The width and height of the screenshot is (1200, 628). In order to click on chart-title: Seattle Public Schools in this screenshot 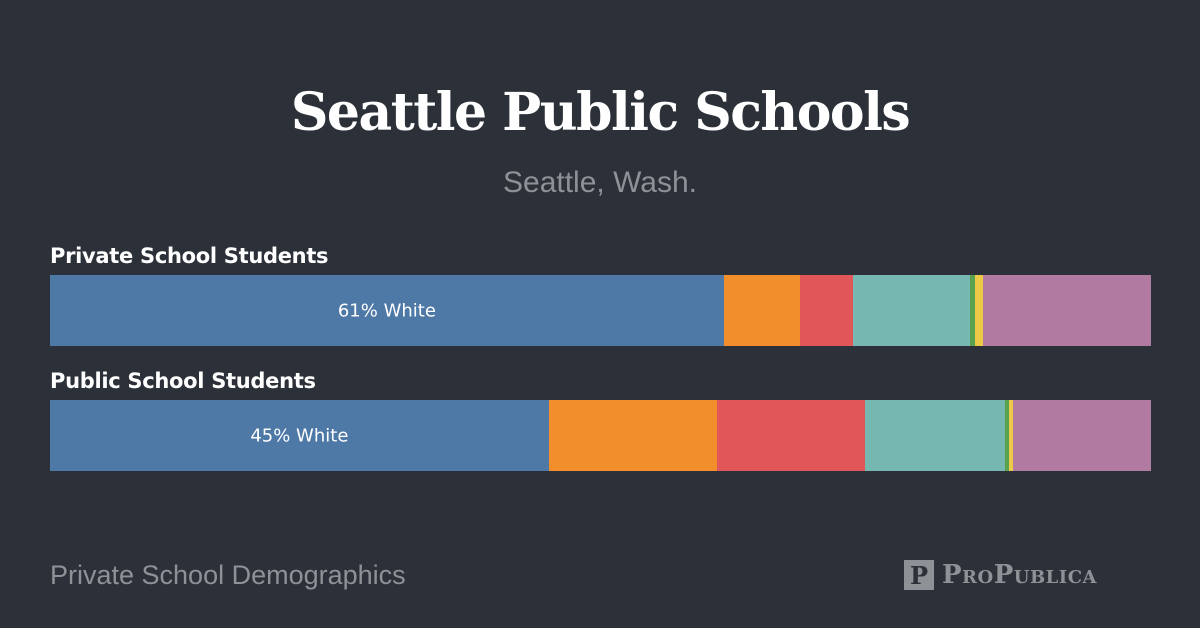, I will do `click(600, 112)`.